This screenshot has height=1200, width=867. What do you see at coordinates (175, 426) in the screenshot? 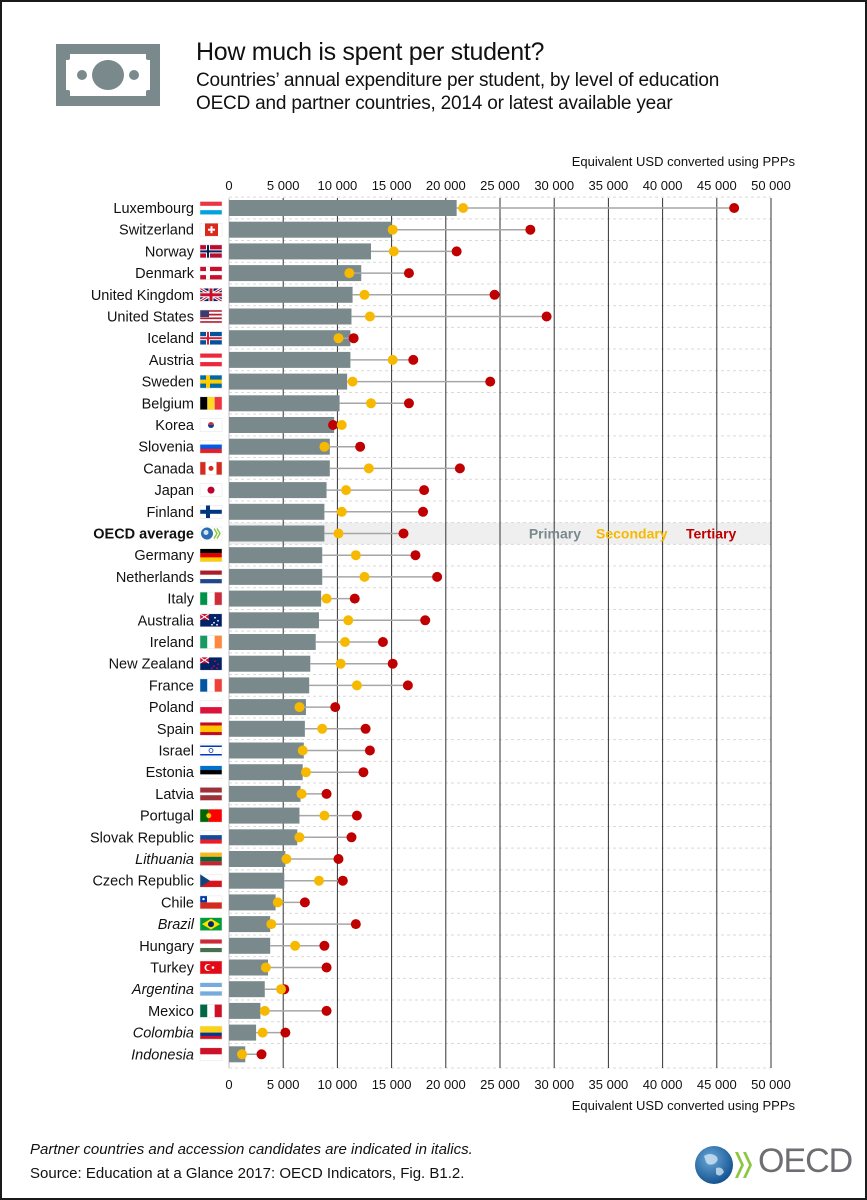
I see `country-label: Korea` at bounding box center [175, 426].